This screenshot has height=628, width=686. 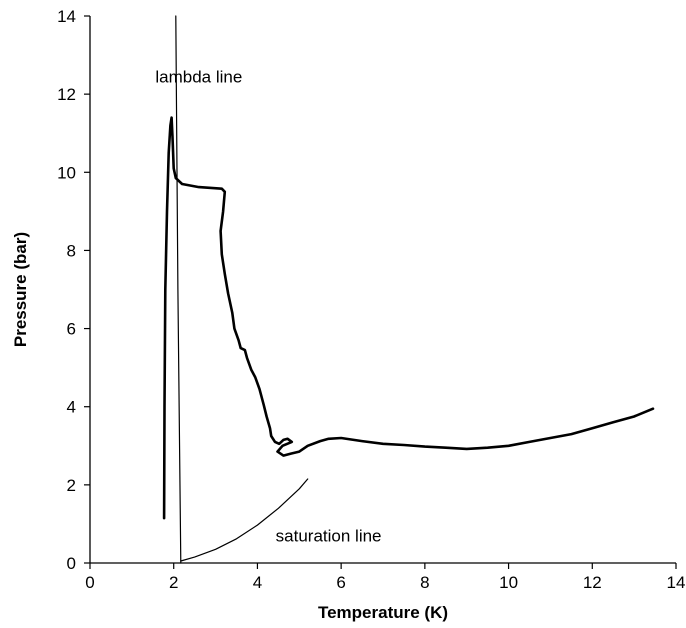 What do you see at coordinates (66, 16) in the screenshot?
I see `y-tick-label: 14` at bounding box center [66, 16].